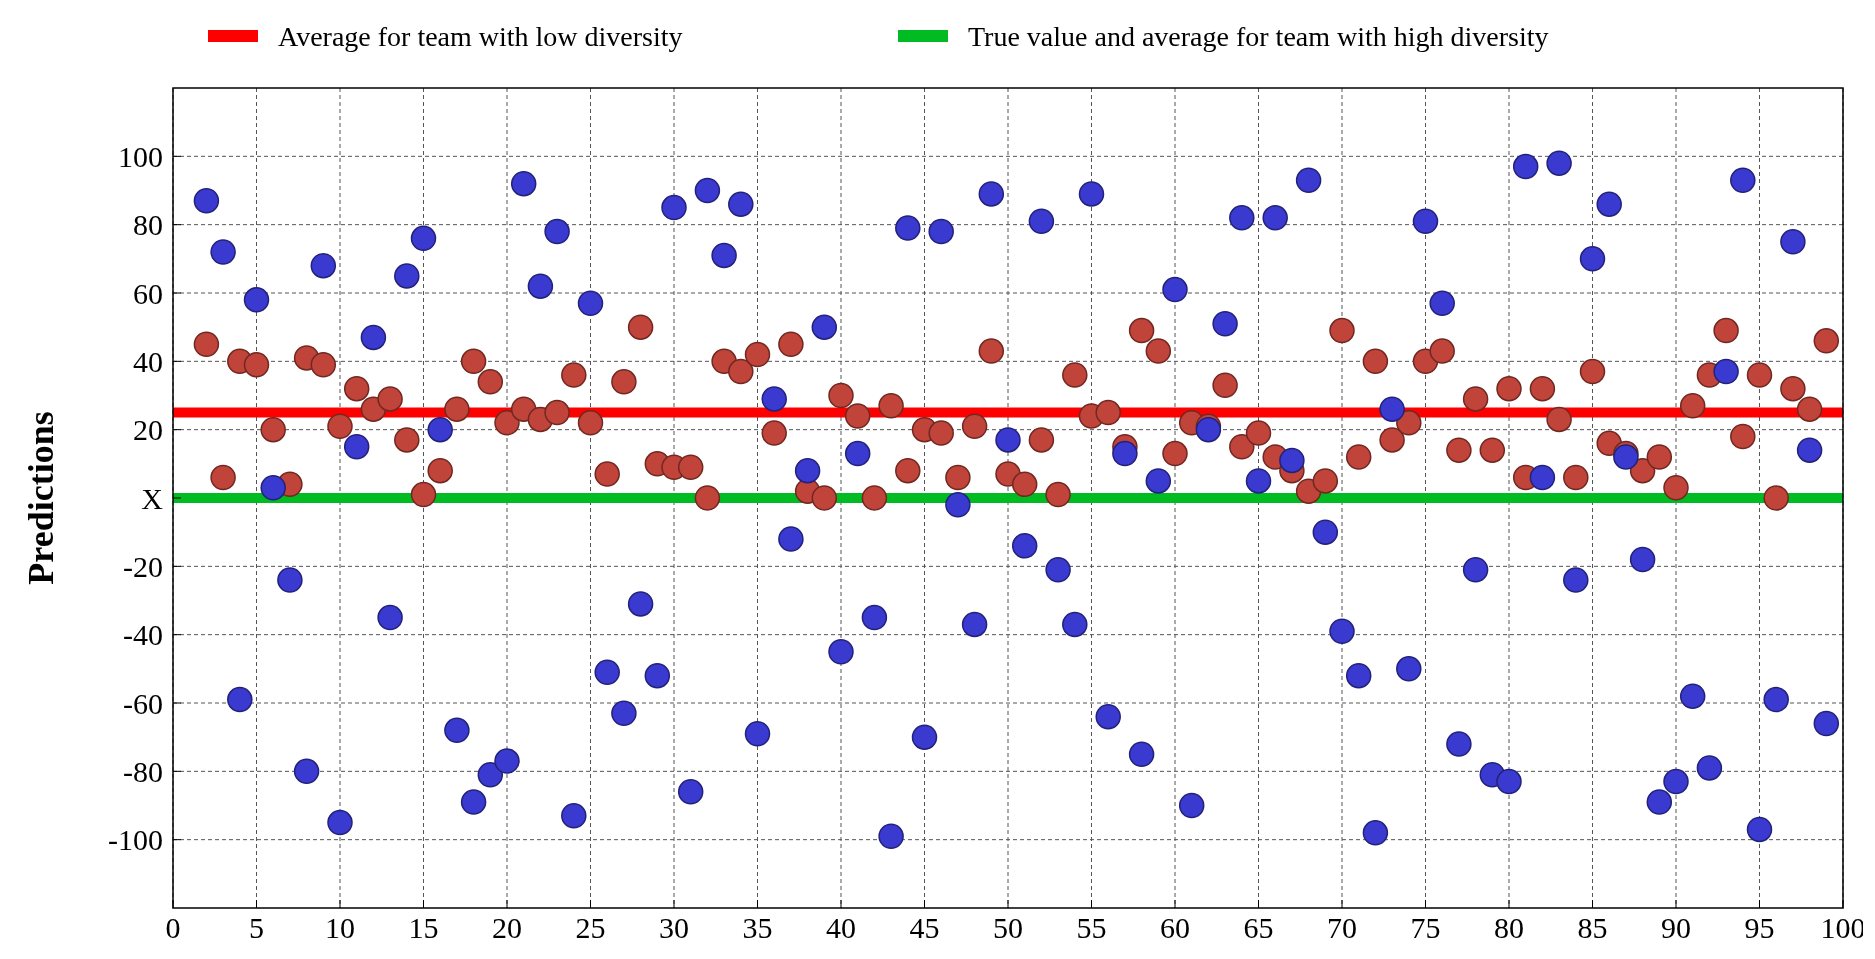 This screenshot has height=959, width=1875. I want to click on y-tick-label: 20, so click(148, 430).